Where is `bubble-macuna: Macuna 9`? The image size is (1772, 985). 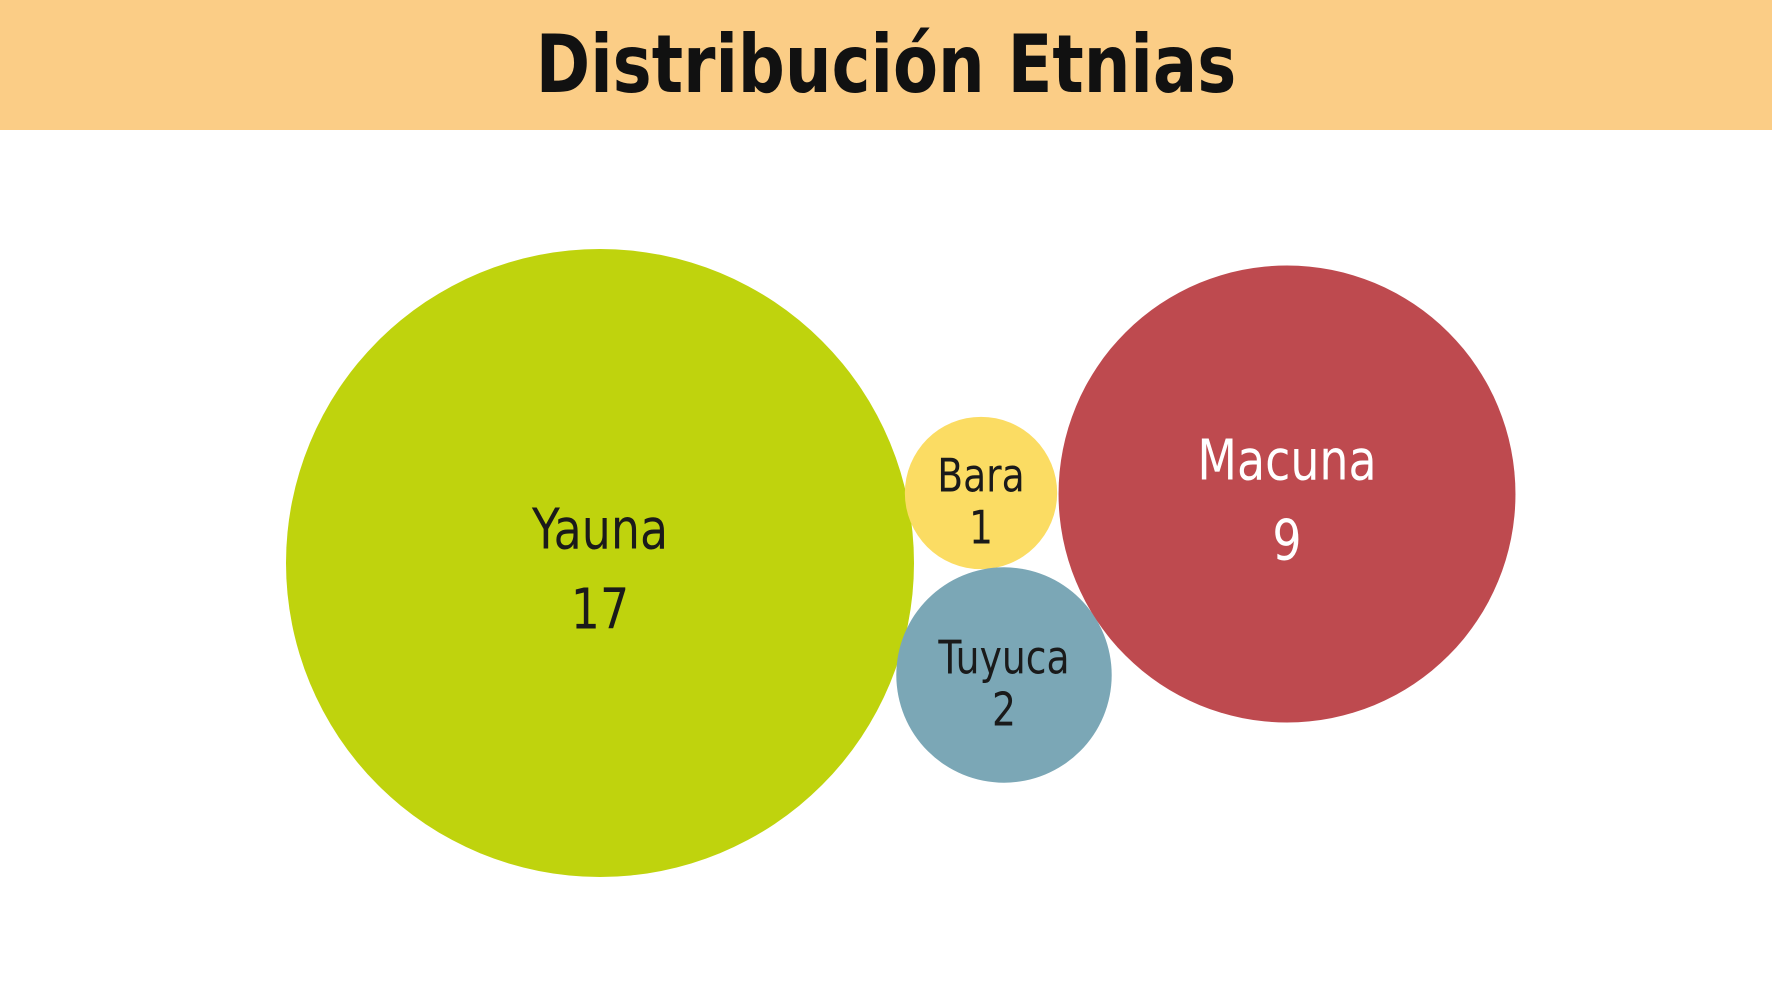
bubble-macuna: Macuna 9 is located at coordinates (1287, 494).